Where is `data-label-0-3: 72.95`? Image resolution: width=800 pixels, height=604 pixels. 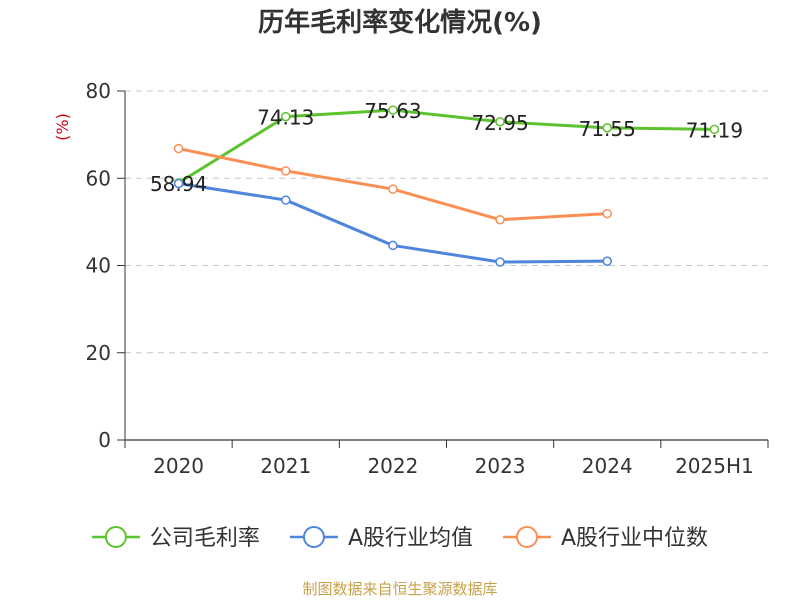
data-label-0-3: 72.95 is located at coordinates (499, 123).